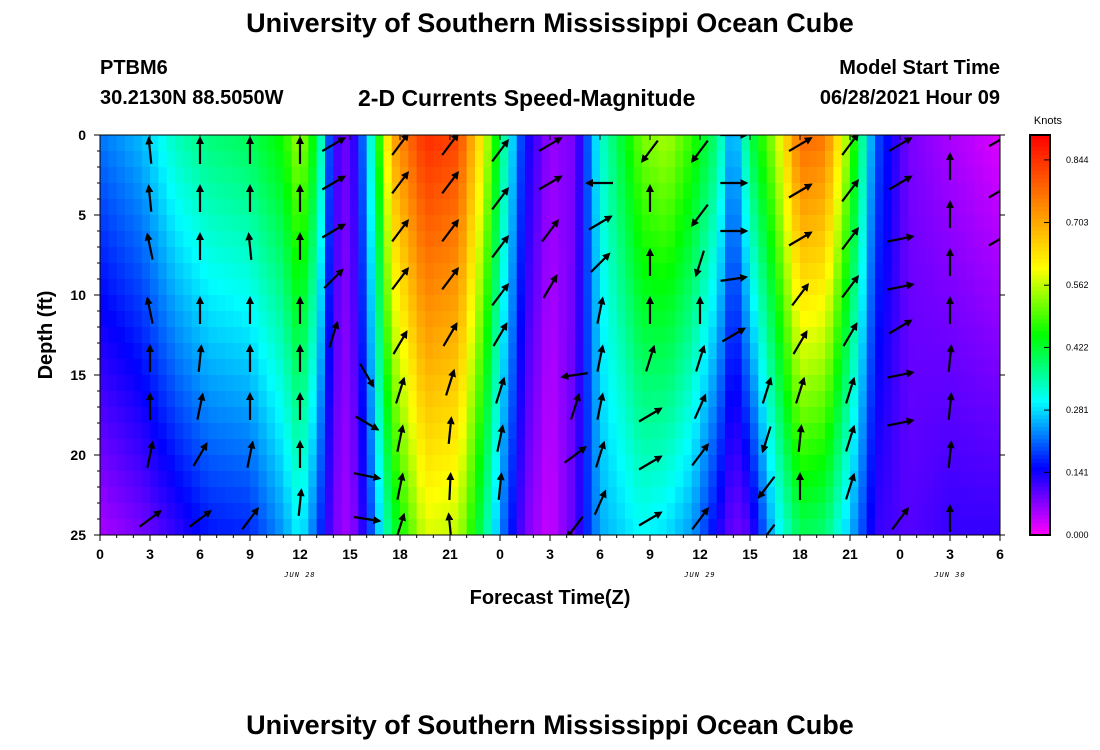  What do you see at coordinates (550, 598) in the screenshot?
I see `x-axis-title: Forecast Time(Z)` at bounding box center [550, 598].